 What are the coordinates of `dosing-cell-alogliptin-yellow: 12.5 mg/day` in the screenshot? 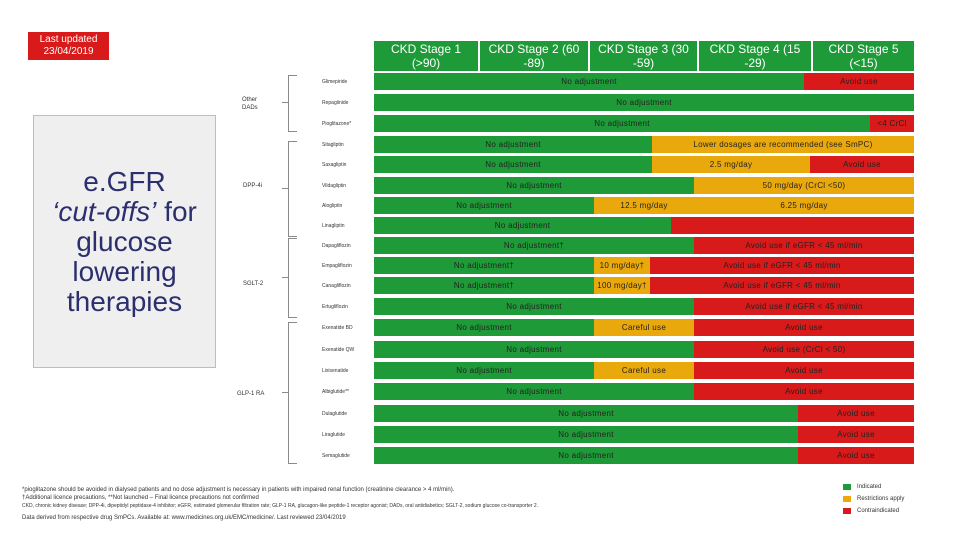 It's located at (644, 205).